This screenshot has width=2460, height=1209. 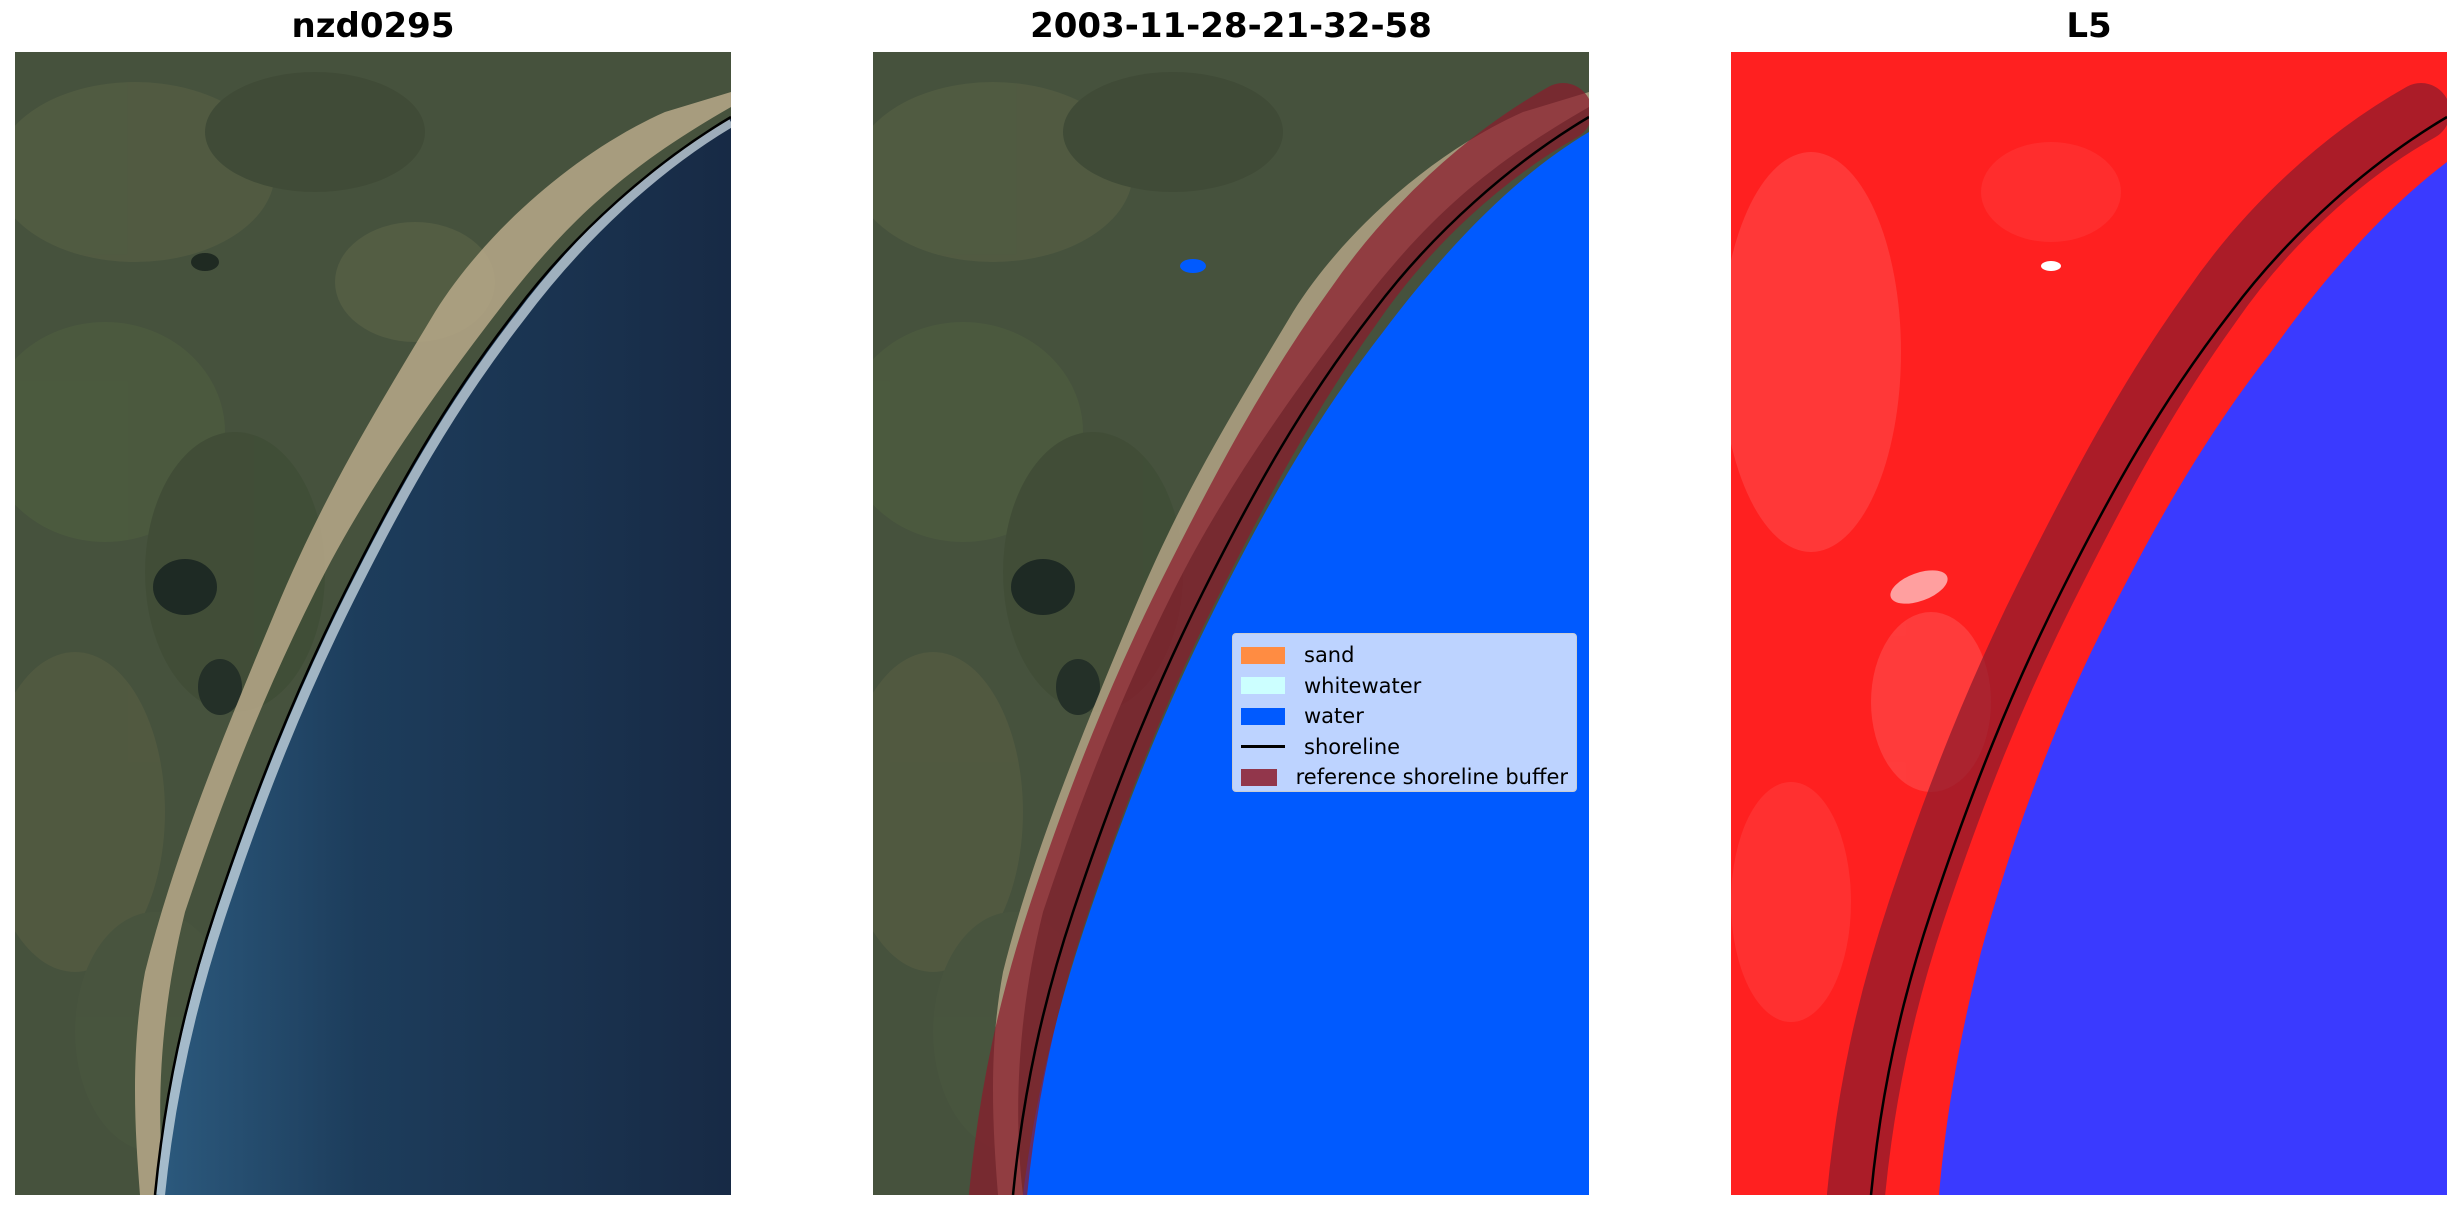 I want to click on sand-swatch, so click(x=1263, y=655).